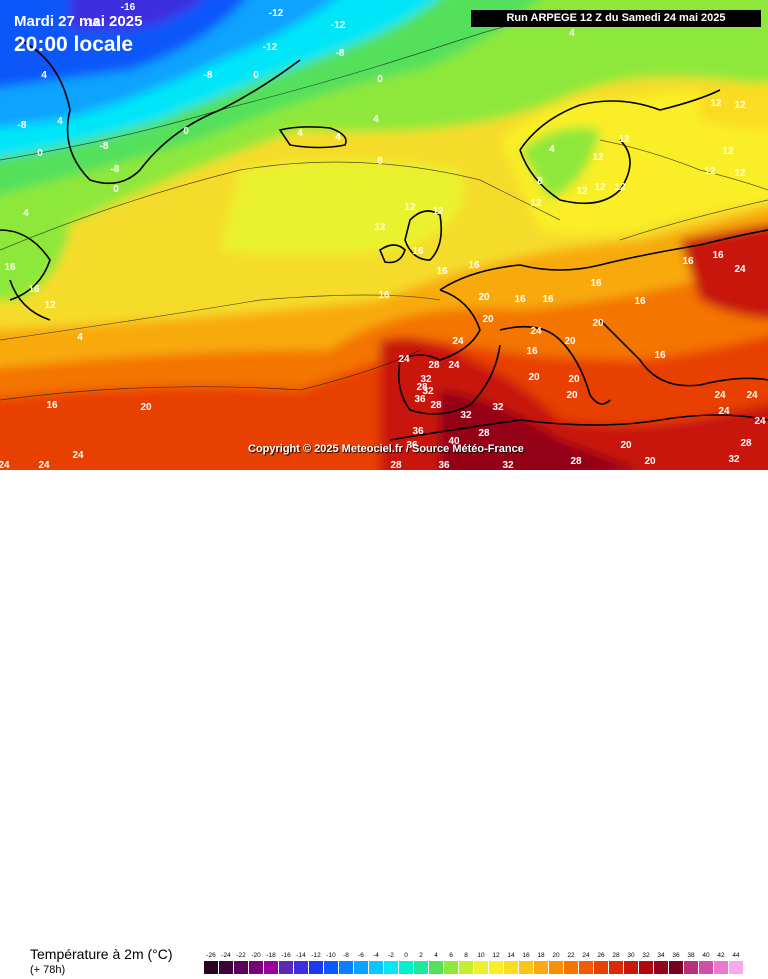 This screenshot has height=979, width=768. I want to click on scale-tick-label: -18, so click(271, 955).